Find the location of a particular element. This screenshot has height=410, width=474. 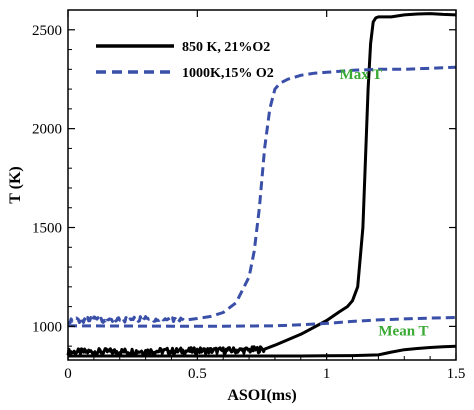

x-tick-label: 1 is located at coordinates (327, 374).